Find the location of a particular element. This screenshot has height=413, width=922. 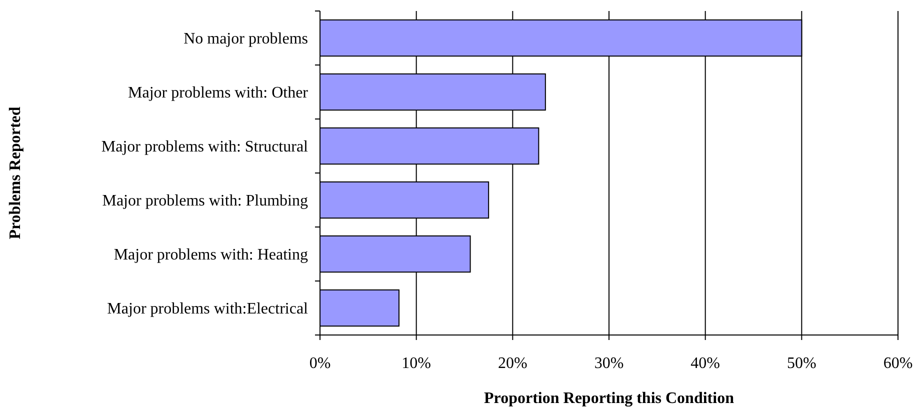

x-tick-label: 30% is located at coordinates (609, 363).